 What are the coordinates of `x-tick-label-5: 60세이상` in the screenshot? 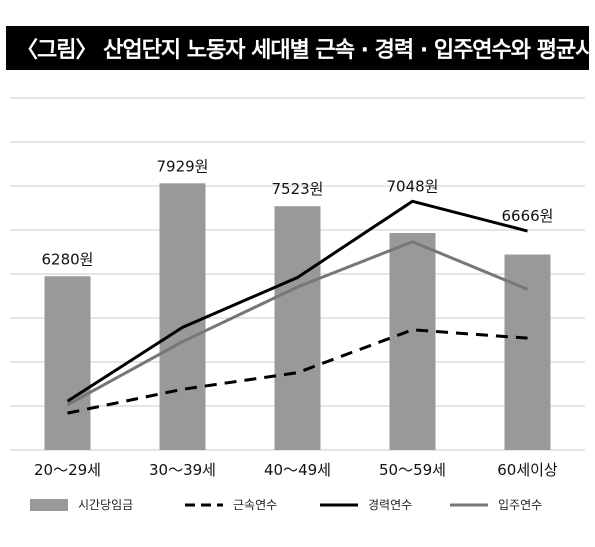 It's located at (527, 470).